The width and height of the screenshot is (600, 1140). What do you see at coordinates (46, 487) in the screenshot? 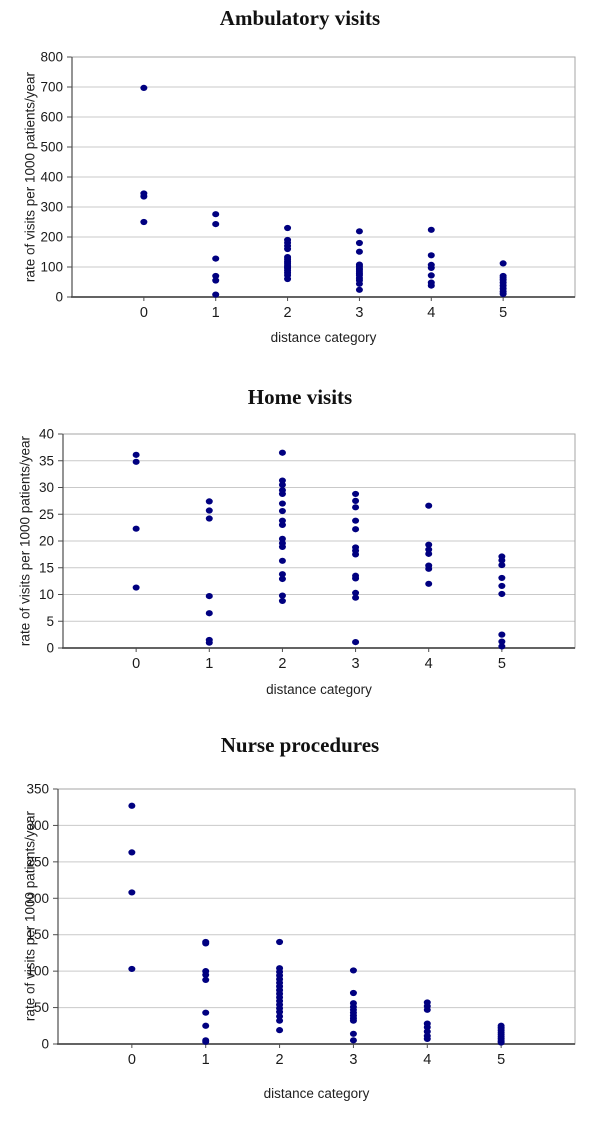
I see `y-tick-label: 30` at bounding box center [46, 487].